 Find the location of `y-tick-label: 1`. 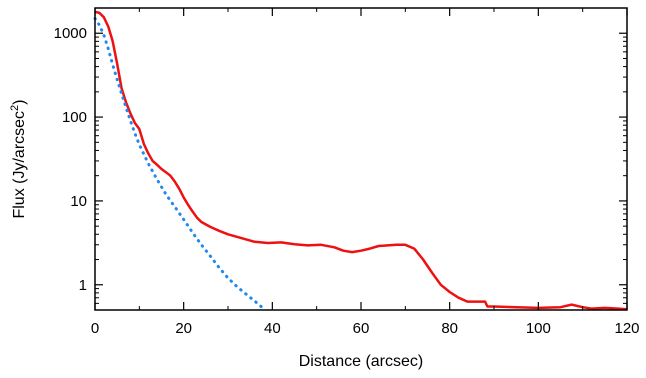

y-tick-label: 1 is located at coordinates (83, 285).